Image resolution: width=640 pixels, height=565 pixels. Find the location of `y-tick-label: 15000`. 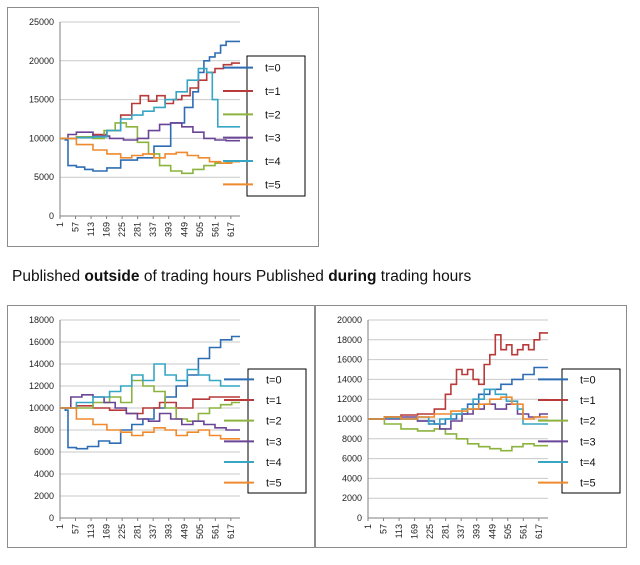

y-tick-label: 15000 is located at coordinates (41, 100).